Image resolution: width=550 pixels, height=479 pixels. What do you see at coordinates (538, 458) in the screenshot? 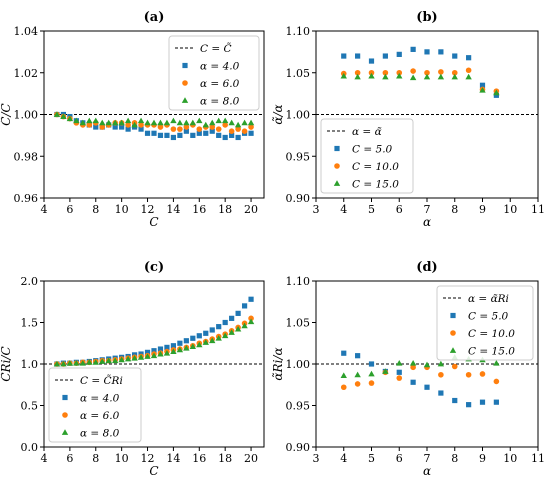
I see `x-tick-label: 11` at bounding box center [538, 458].